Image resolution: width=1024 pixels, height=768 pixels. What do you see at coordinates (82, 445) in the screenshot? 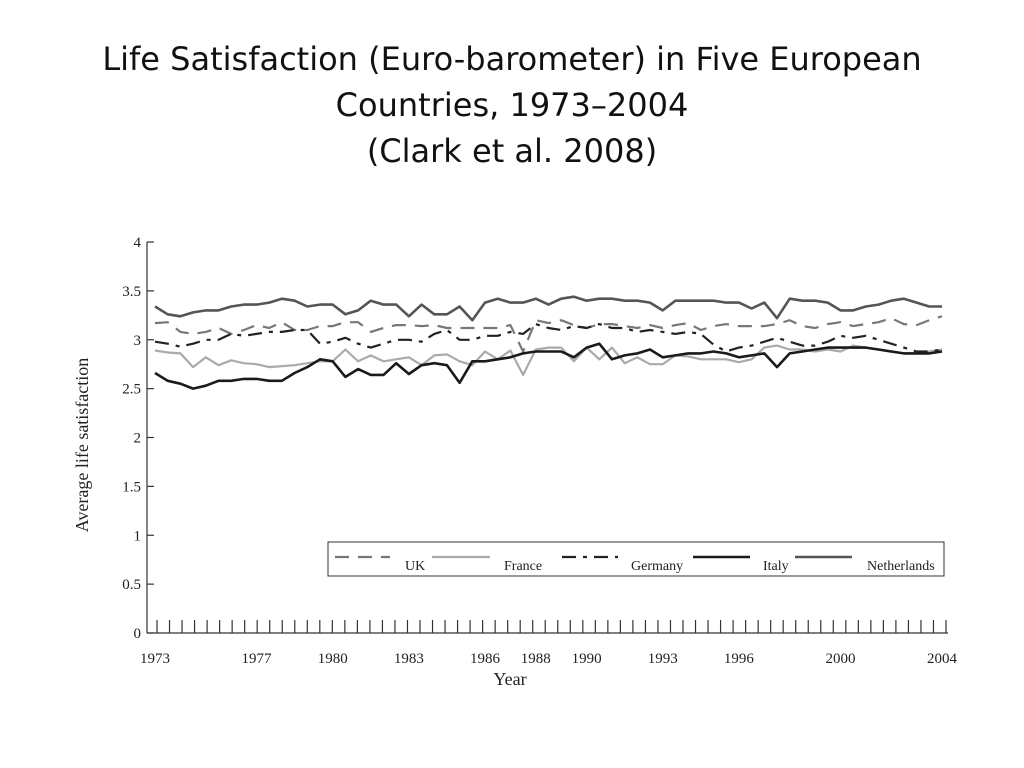
I see `y-axis-title: Average life satisfaction` at bounding box center [82, 445].